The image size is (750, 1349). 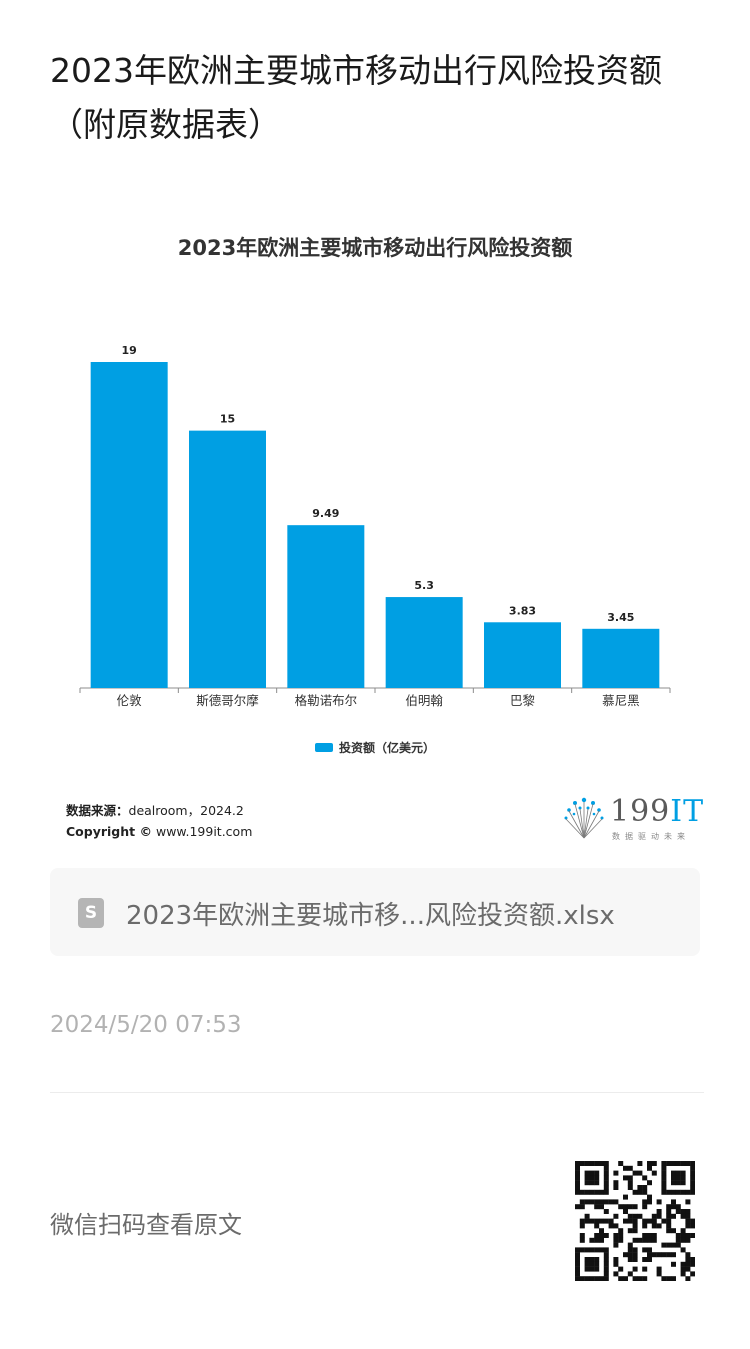 I want to click on brand-tagline: 数据驱动未来, so click(x=651, y=836).